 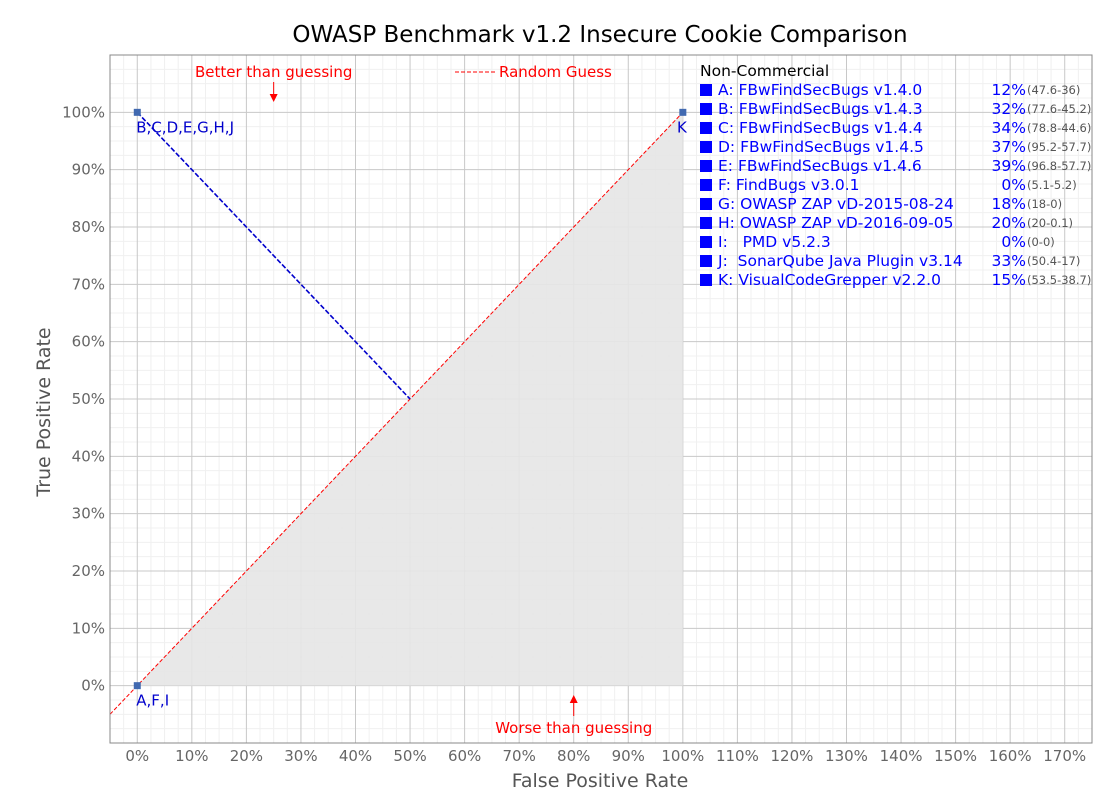 I want to click on legend-entry-name: J: SonarQube Java Plugin v3.14, so click(x=840, y=261).